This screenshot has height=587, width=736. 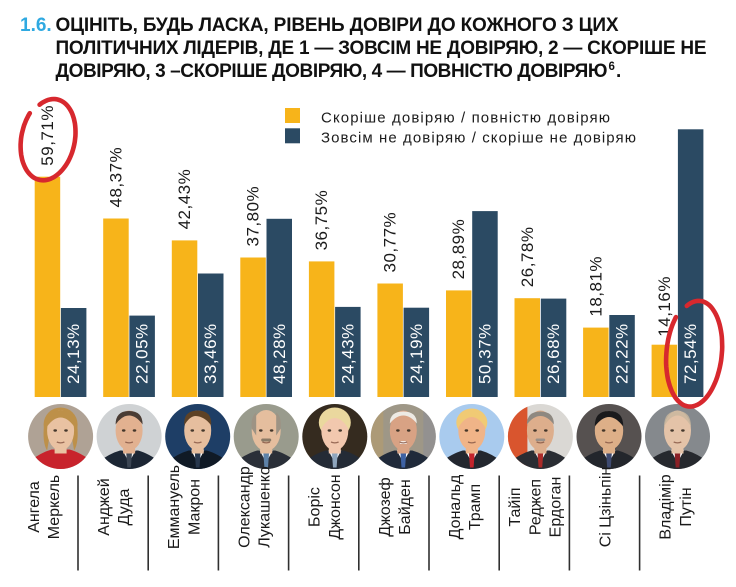 What do you see at coordinates (458, 249) in the screenshot?
I see `svg-text: 28,89%` at bounding box center [458, 249].